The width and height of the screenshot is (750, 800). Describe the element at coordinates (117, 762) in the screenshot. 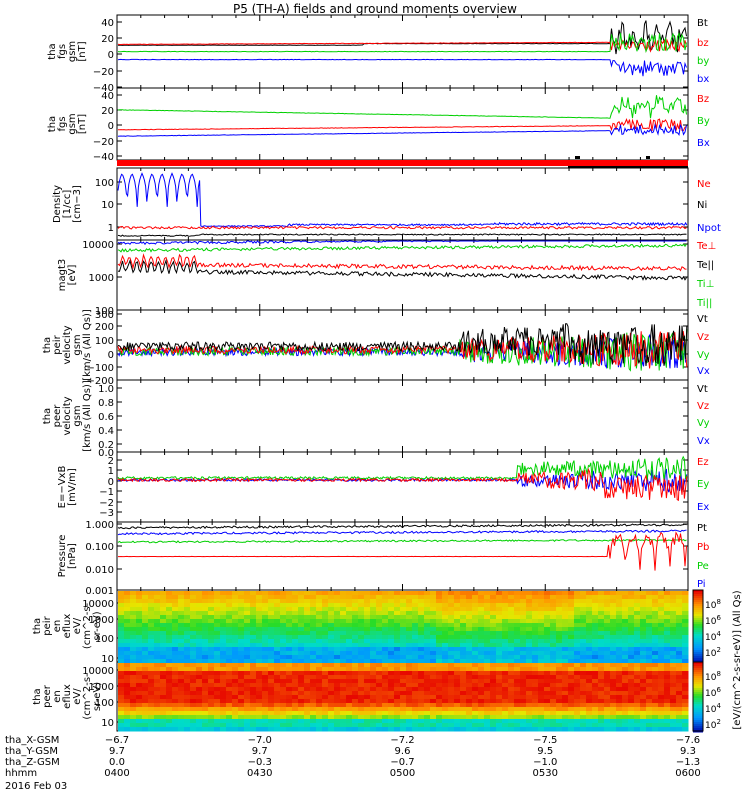

I see `xaxis-z-value: 0.0` at that location.